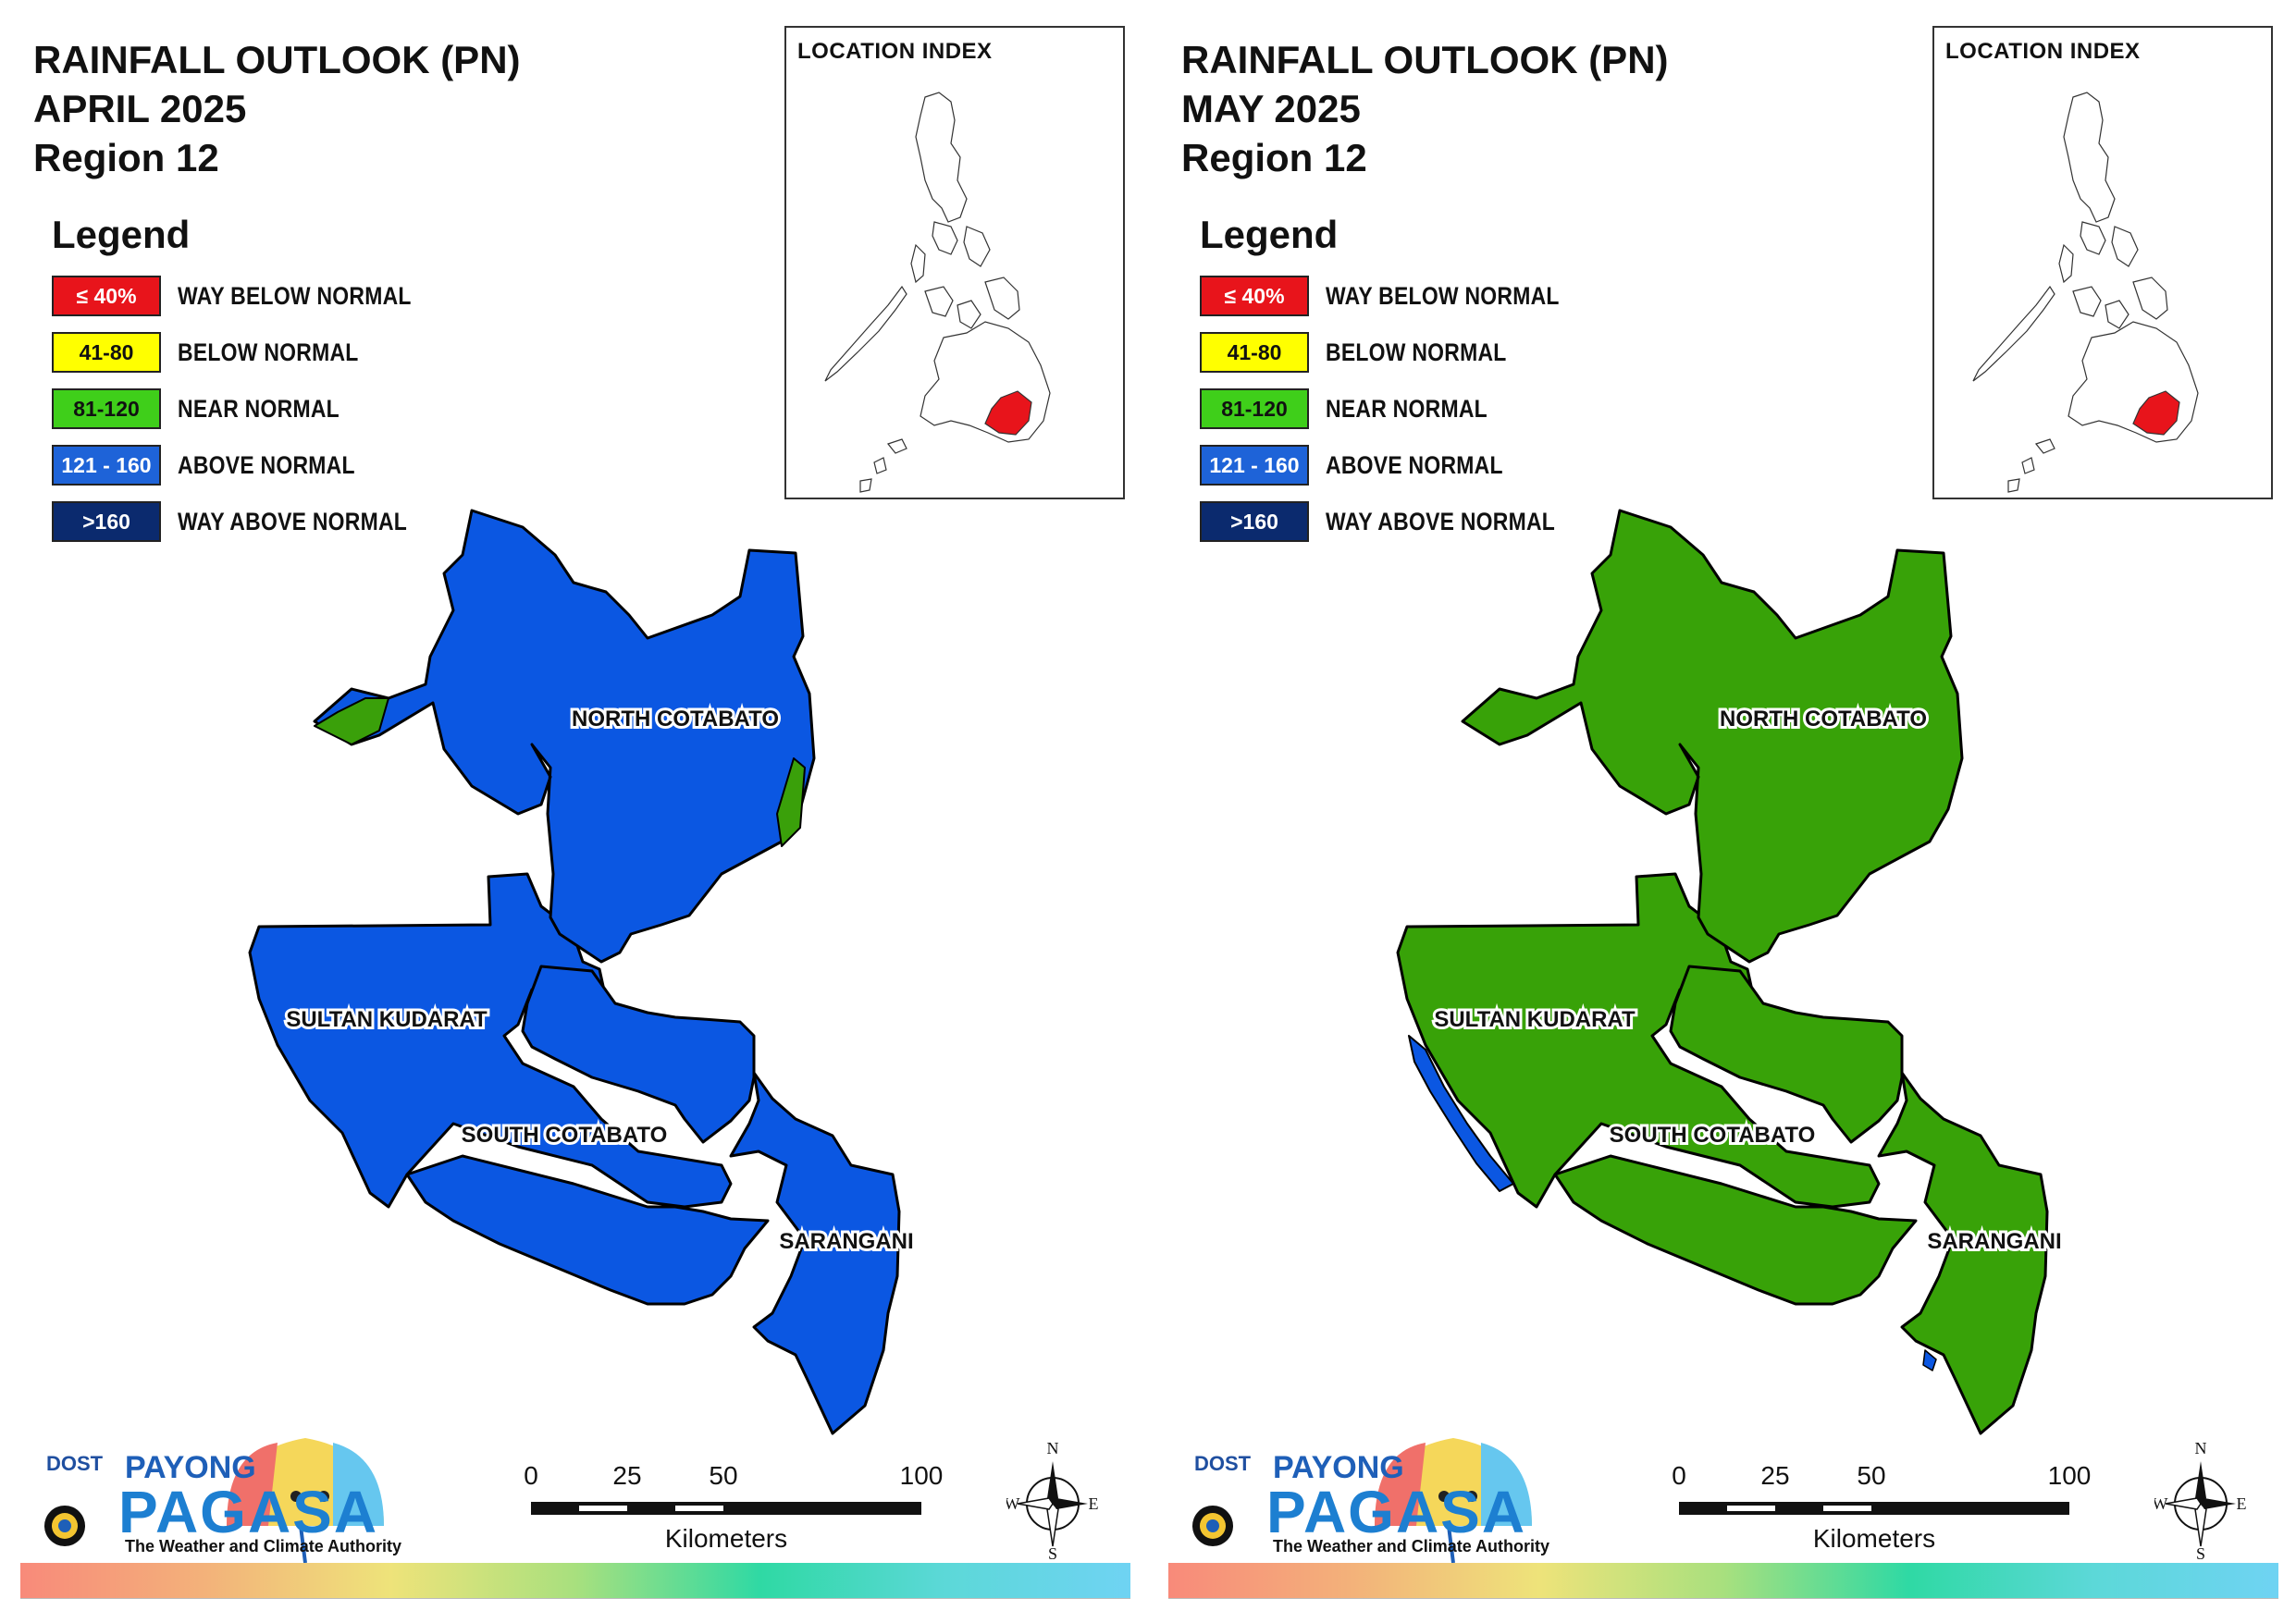 The width and height of the screenshot is (2296, 1623). I want to click on label-sultan-kudarat: SULTAN KUDARAT, so click(1535, 1019).